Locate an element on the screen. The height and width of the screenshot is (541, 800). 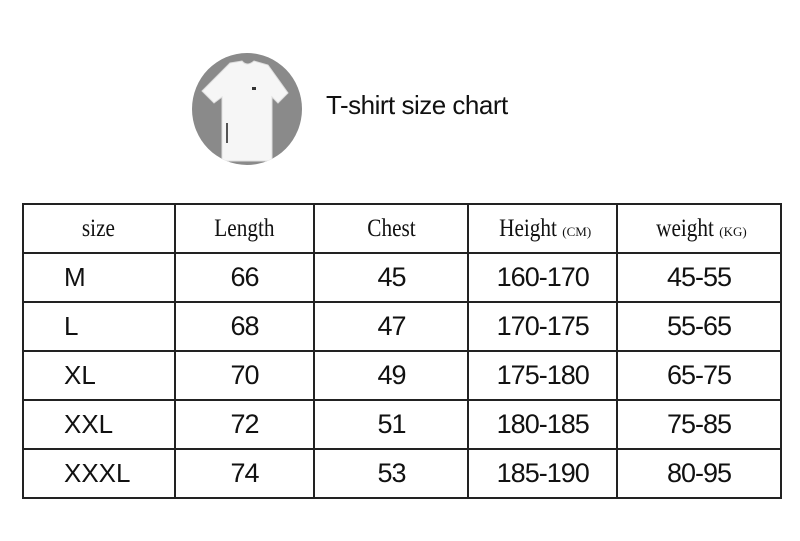
value-cell: 160-170 is located at coordinates (542, 277).